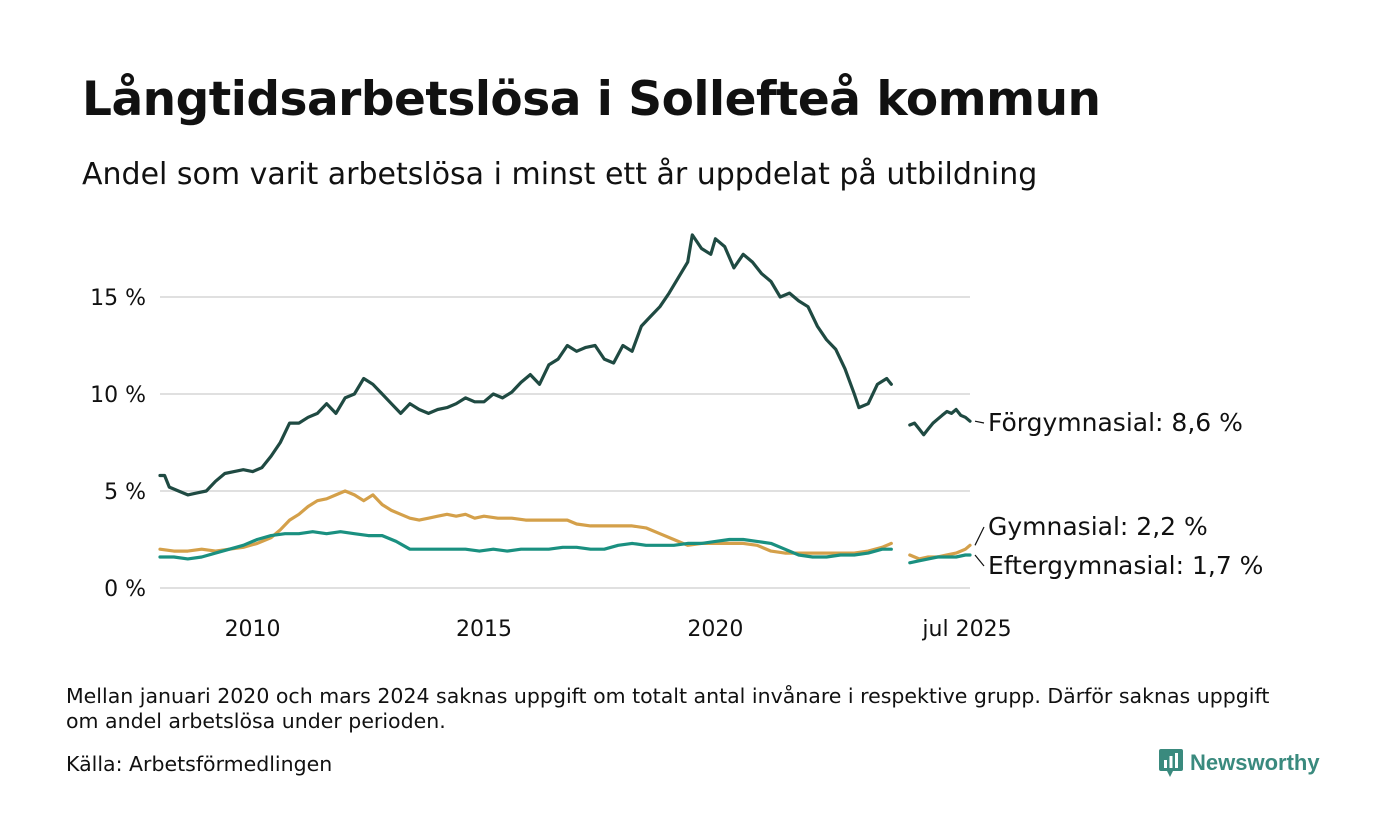 This screenshot has height=840, width=1400. What do you see at coordinates (1171, 763) in the screenshot?
I see `newsworthy-logo-icon` at bounding box center [1171, 763].